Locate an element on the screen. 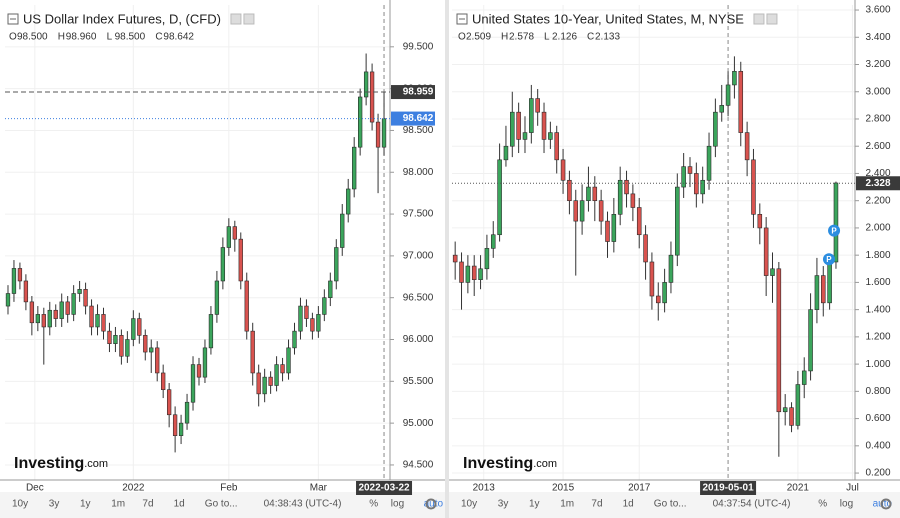  price-label-box is located at coordinates (413, 118).